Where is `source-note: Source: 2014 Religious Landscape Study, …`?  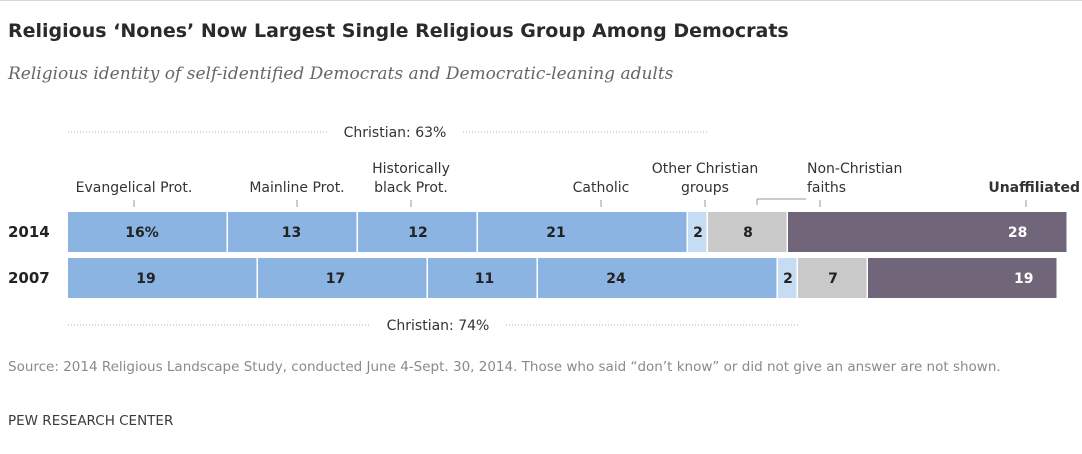 source-note: Source: 2014 Religious Landscape Study, … is located at coordinates (504, 367).